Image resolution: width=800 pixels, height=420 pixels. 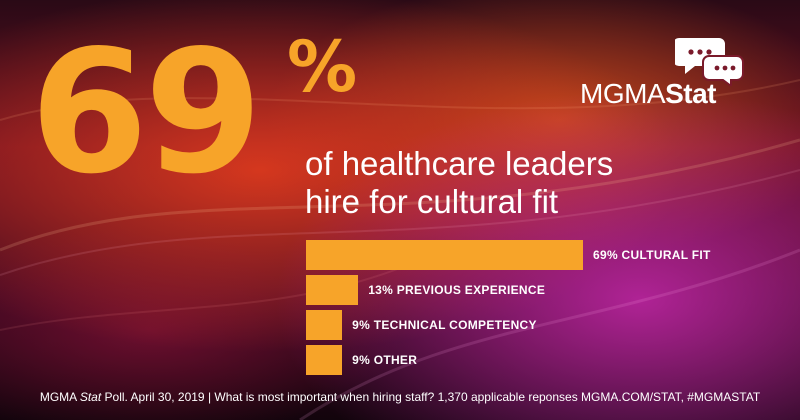 I want to click on bar-label-technical-competency: 9% TECHNICAL COMPETENCY, so click(x=444, y=325).